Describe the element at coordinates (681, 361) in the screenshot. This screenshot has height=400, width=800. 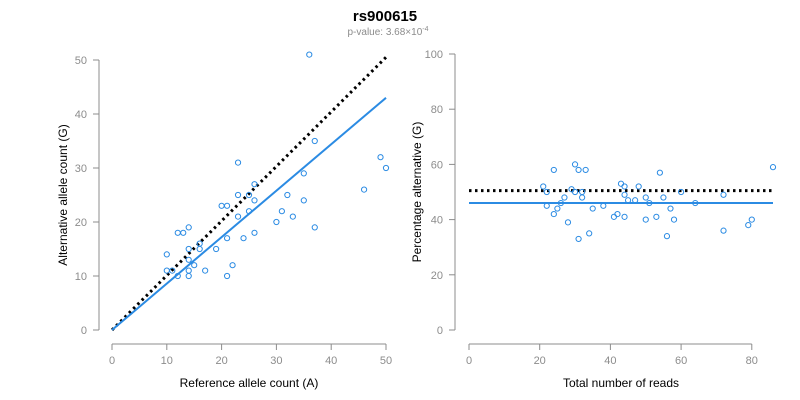
I see `x-tick-label: 60` at that location.